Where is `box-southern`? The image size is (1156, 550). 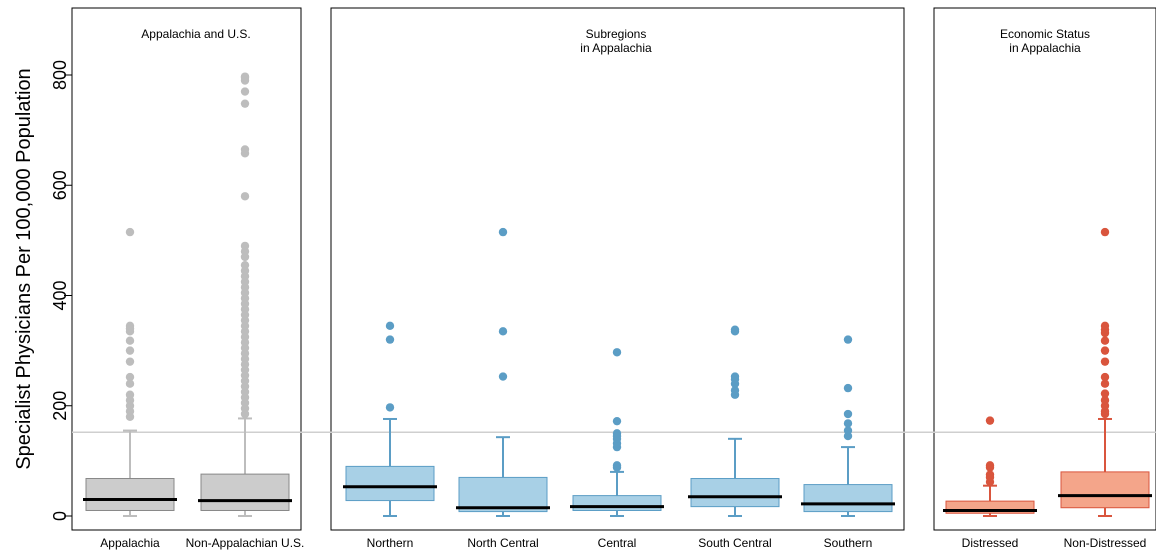 box-southern is located at coordinates (848, 426).